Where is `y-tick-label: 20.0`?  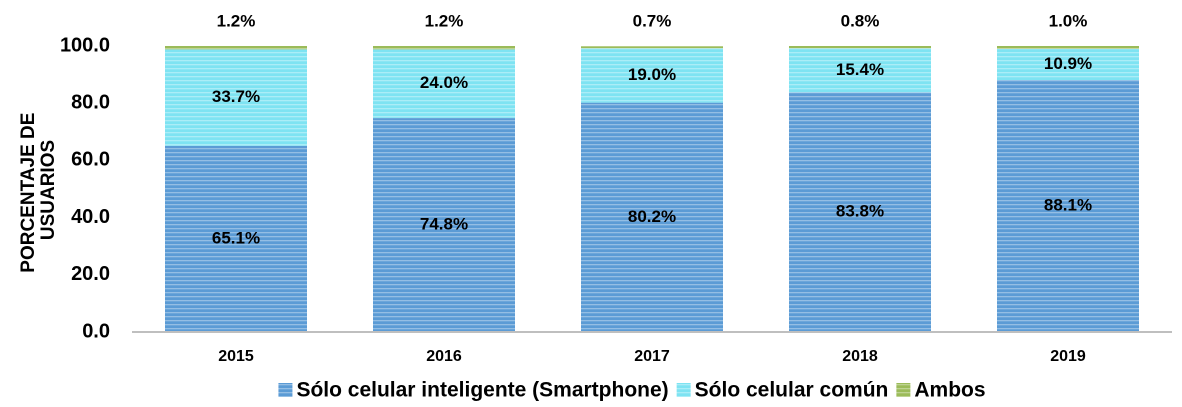
y-tick-label: 20.0 is located at coordinates (90, 274).